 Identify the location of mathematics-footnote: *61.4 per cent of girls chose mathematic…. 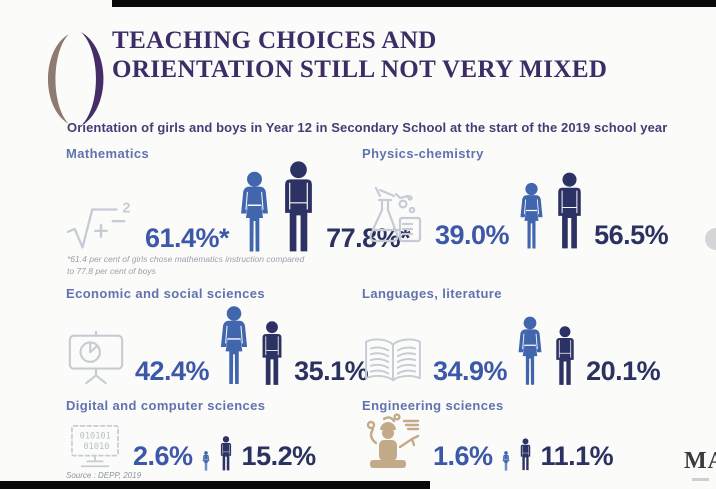
(217, 265).